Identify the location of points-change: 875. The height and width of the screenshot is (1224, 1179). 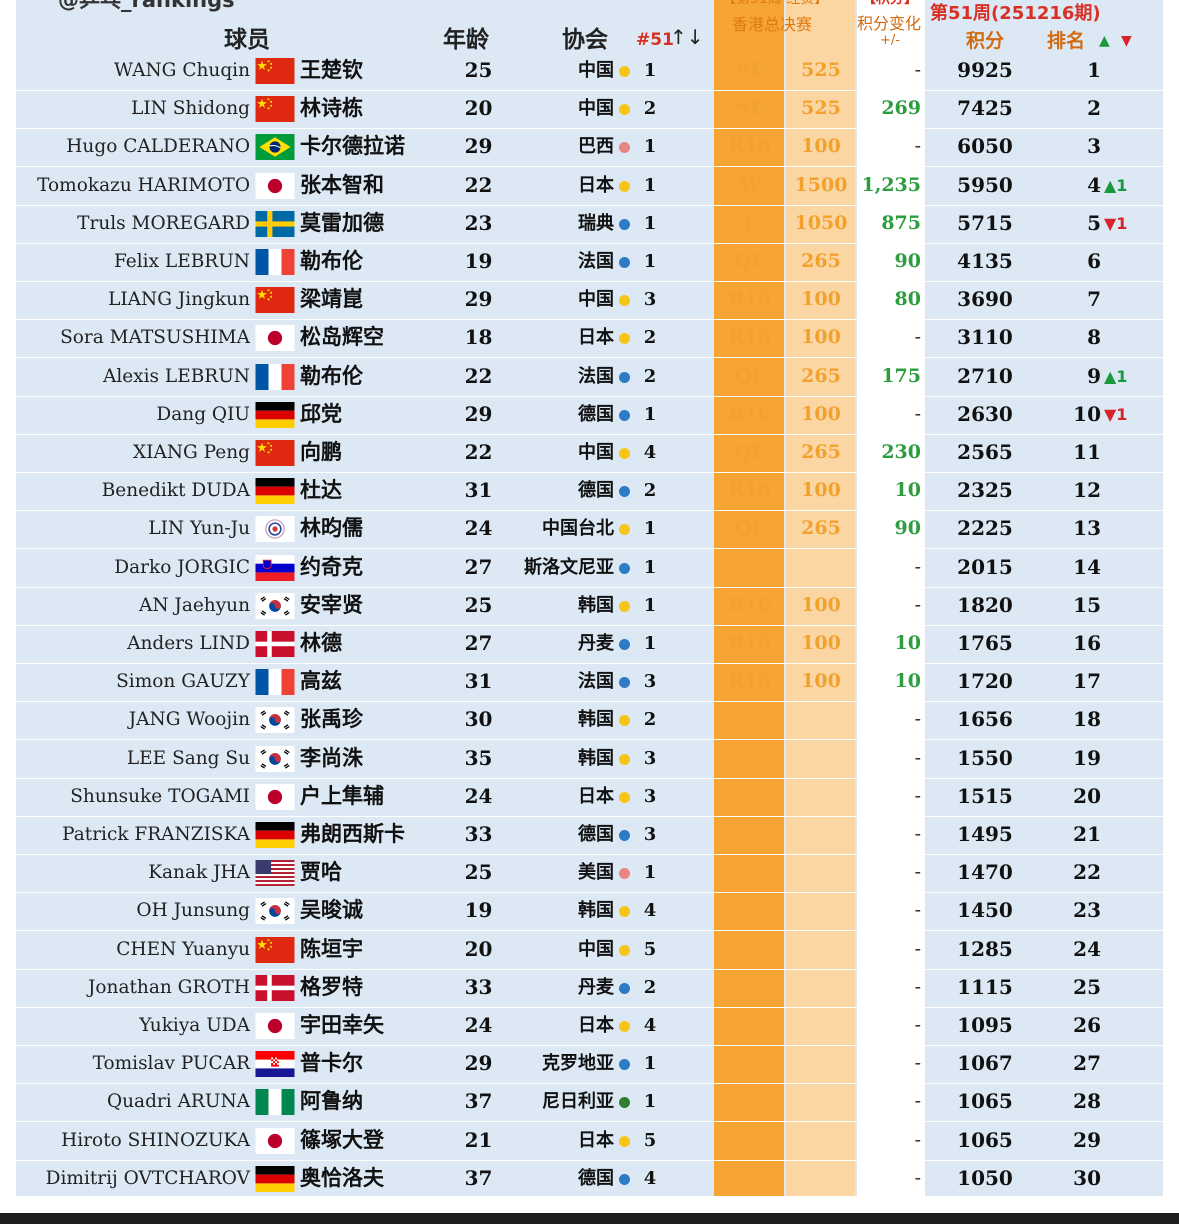
(901, 222).